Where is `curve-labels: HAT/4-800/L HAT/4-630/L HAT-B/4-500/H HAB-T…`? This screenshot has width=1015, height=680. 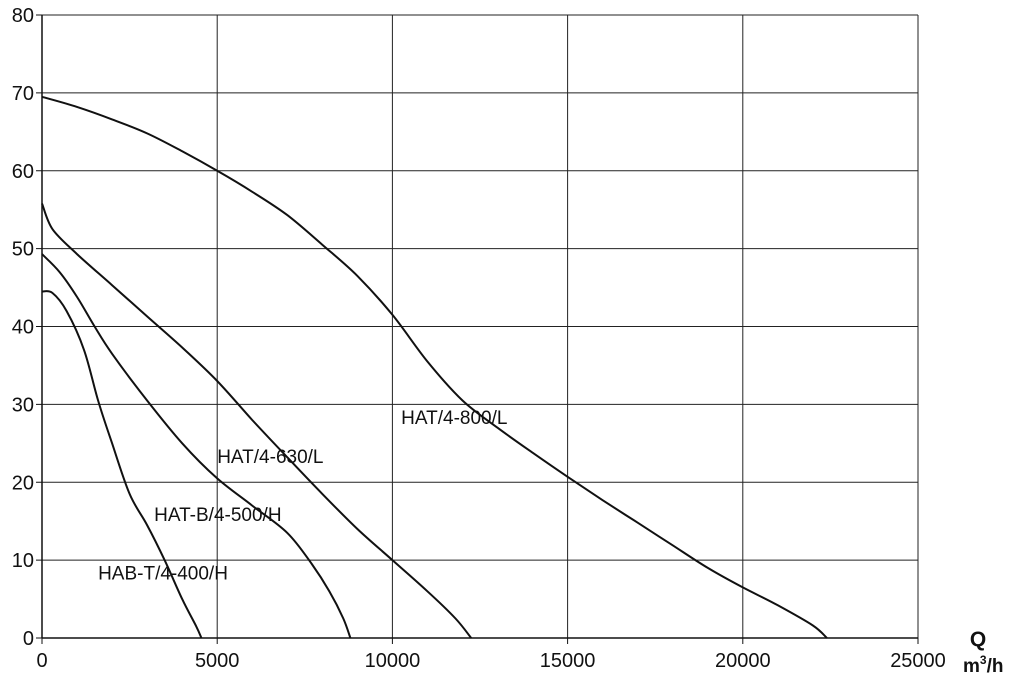 curve-labels: HAT/4-800/L HAT/4-630/L HAT-B/4-500/H HAB-T… is located at coordinates (302, 496).